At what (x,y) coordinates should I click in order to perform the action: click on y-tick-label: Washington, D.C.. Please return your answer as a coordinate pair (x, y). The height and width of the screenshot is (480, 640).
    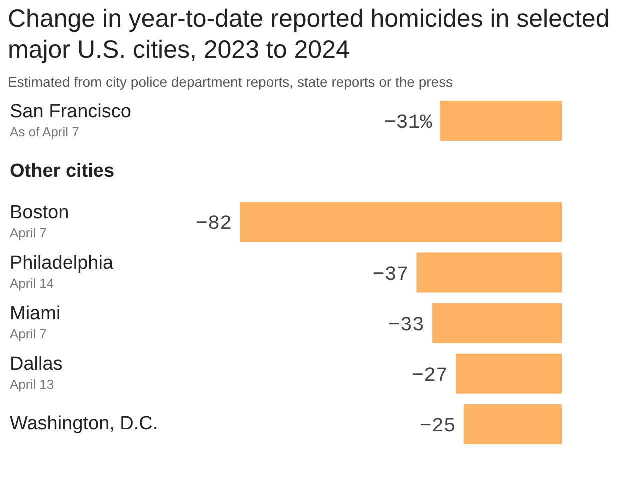
    Looking at the image, I should click on (84, 424).